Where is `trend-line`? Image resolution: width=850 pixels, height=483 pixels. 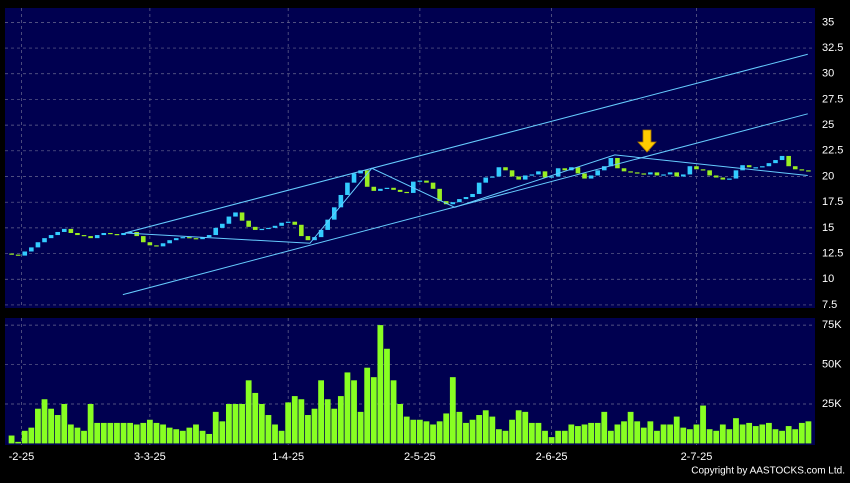 trend-line is located at coordinates (466, 199).